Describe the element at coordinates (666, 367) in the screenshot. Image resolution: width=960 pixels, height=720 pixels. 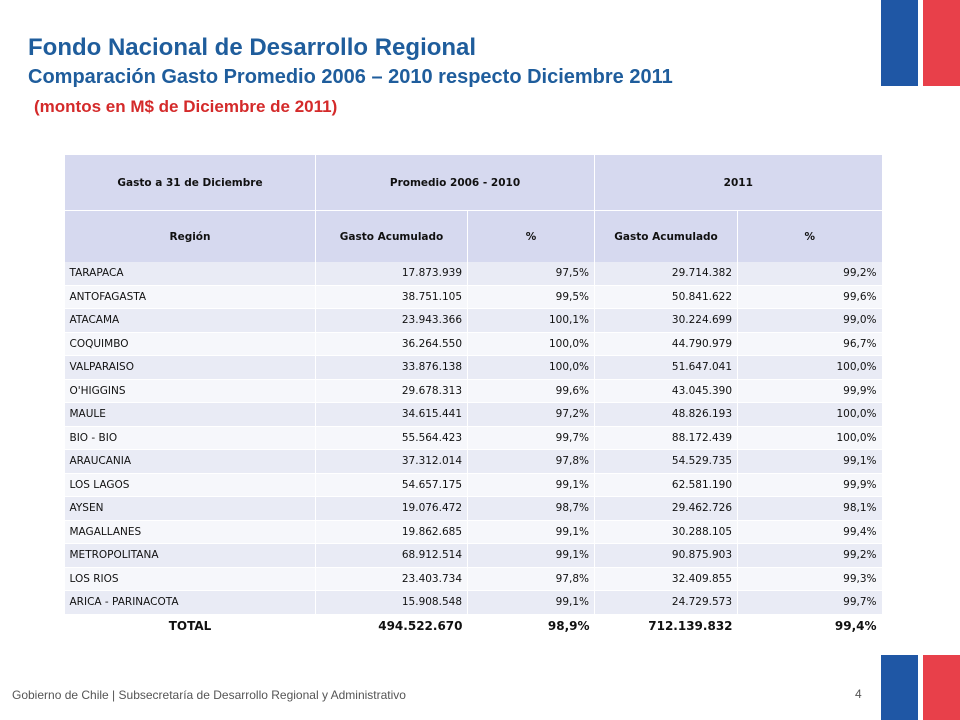
I see `gasto-2011-cell: 51.647.041` at that location.